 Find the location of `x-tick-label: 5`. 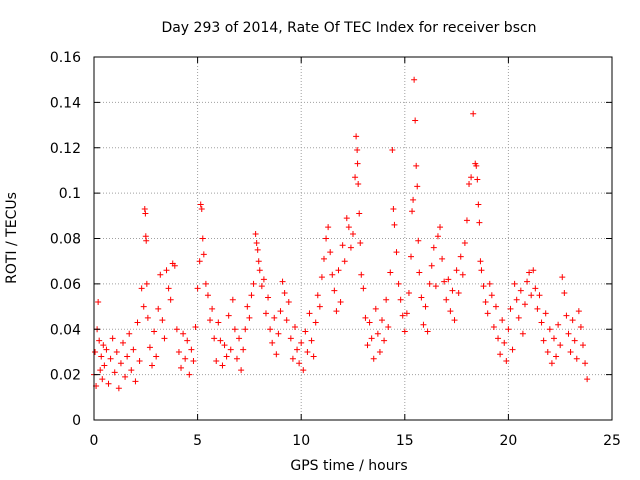

x-tick-label: 5 is located at coordinates (197, 441).